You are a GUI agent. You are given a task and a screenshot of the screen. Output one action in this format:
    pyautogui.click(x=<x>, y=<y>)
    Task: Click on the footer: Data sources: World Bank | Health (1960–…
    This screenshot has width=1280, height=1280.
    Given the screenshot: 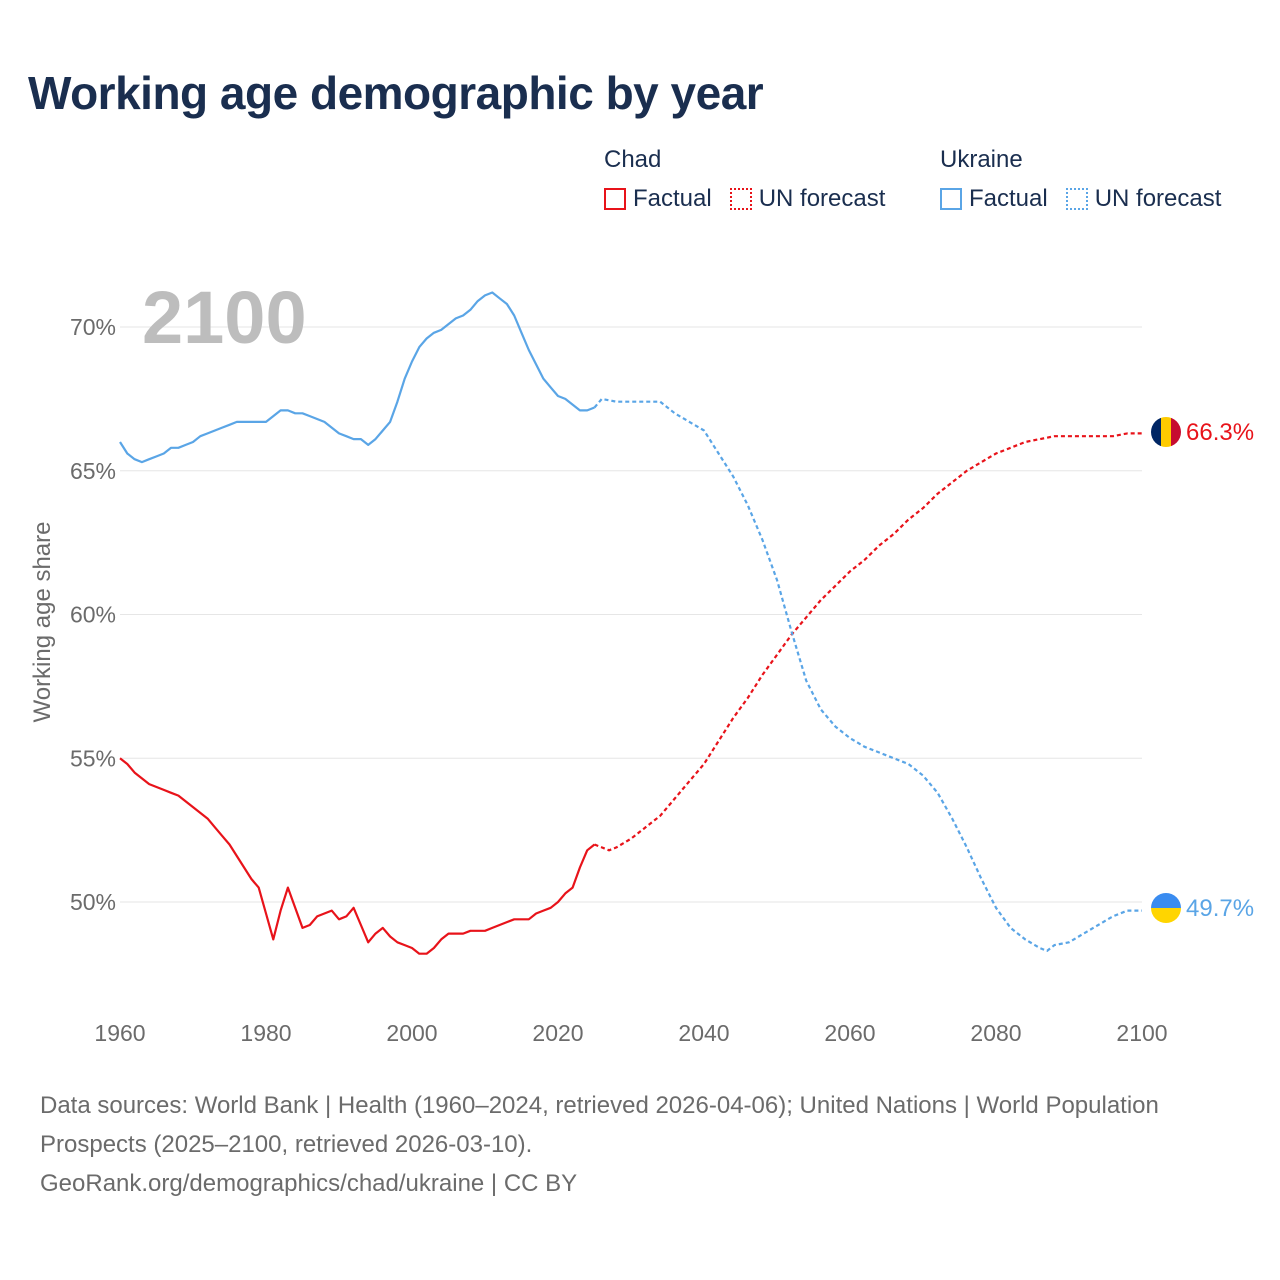 What is the action you would take?
    pyautogui.click(x=630, y=1144)
    